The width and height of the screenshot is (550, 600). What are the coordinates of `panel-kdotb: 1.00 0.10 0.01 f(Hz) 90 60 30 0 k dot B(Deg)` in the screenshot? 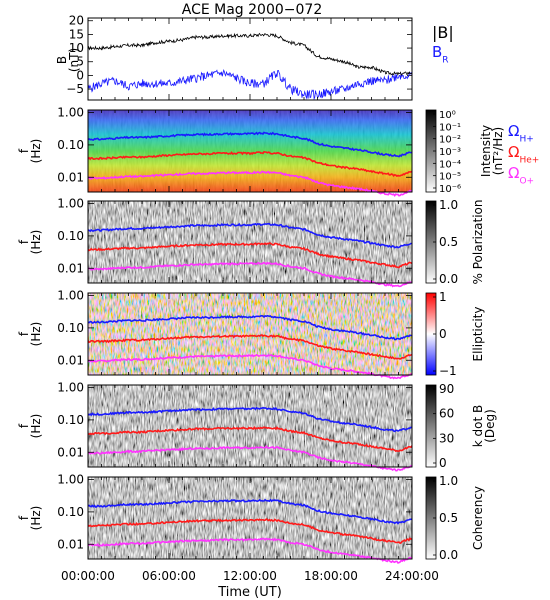 It's located at (257, 426).